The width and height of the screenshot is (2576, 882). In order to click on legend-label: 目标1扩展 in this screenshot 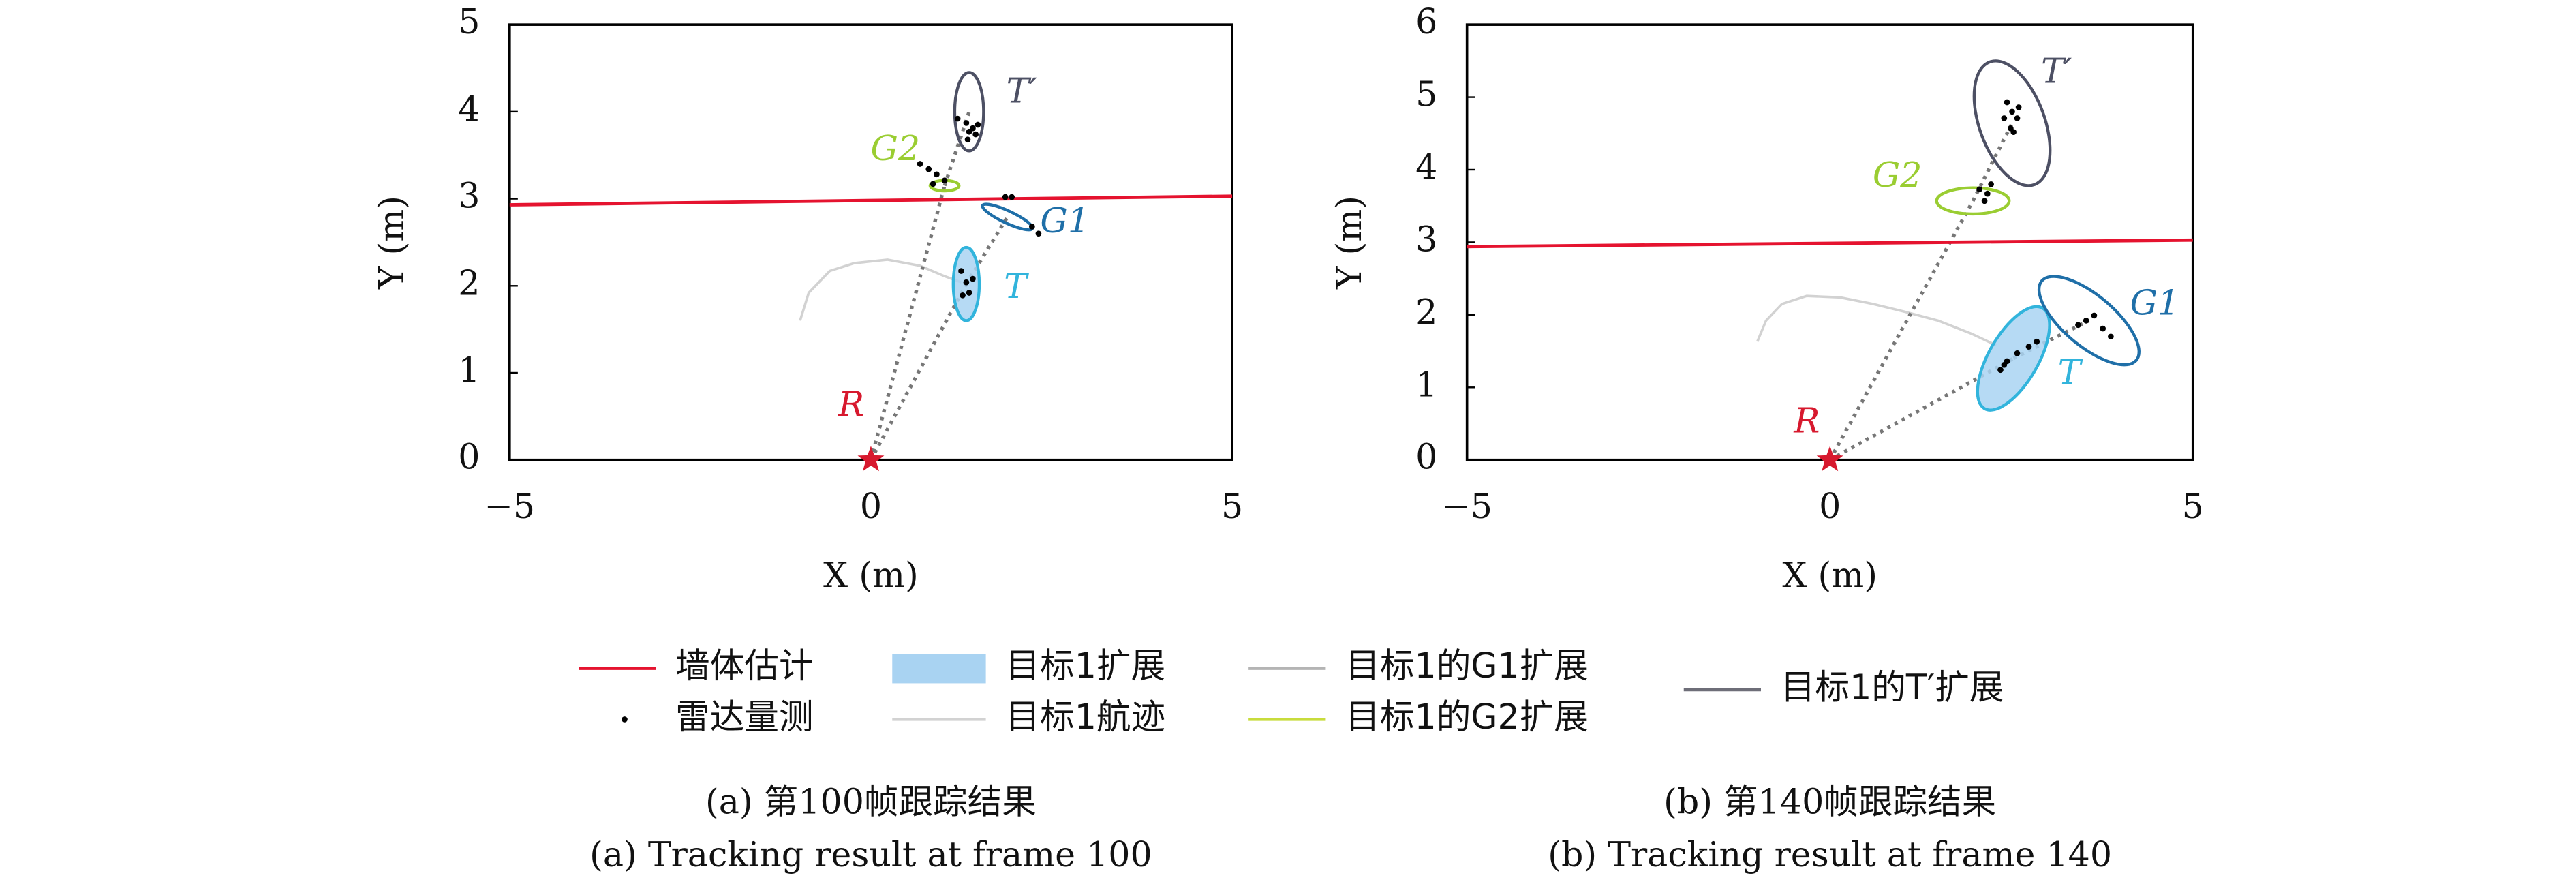, I will do `click(1086, 665)`.